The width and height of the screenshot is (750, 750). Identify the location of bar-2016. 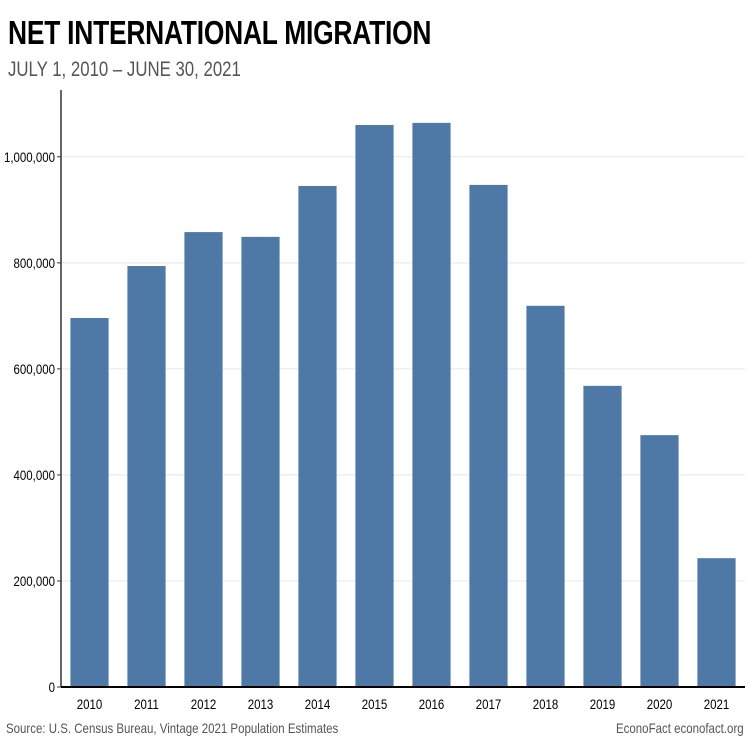
(431, 404).